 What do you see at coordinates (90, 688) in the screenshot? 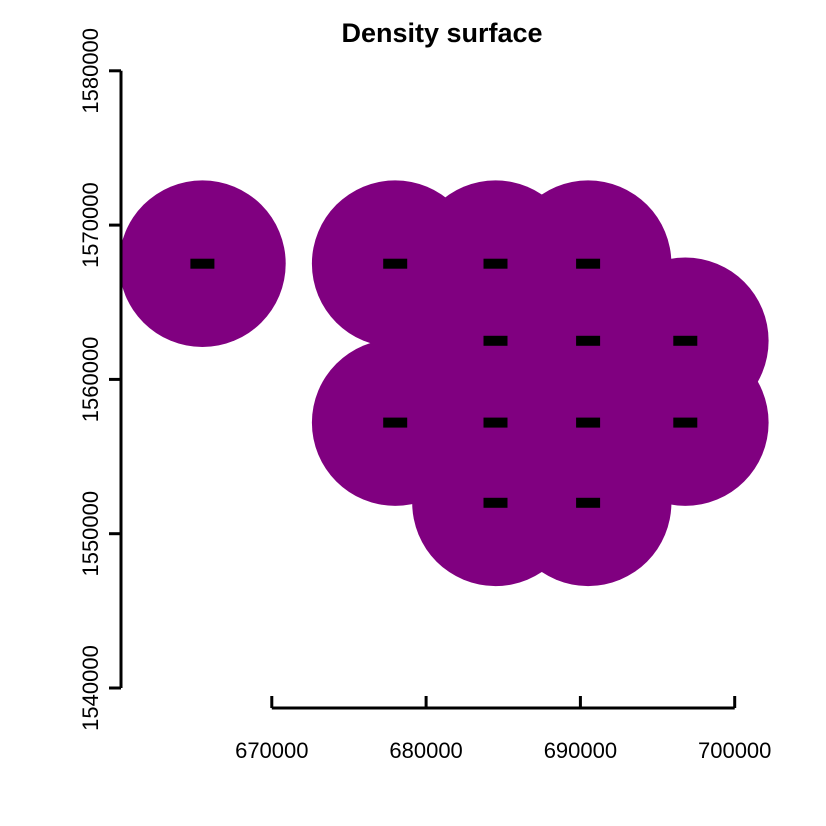
I see `y-tick-label: 1540000` at bounding box center [90, 688].